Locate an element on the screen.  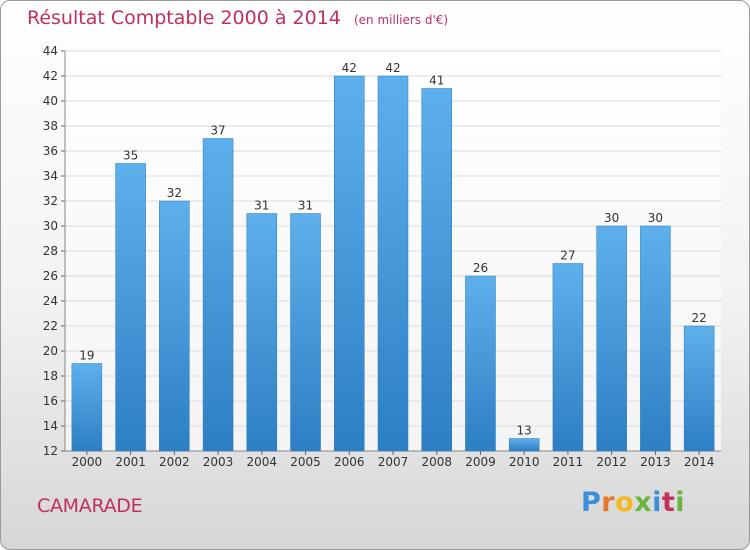
y-tick-label: 44 is located at coordinates (50, 51).